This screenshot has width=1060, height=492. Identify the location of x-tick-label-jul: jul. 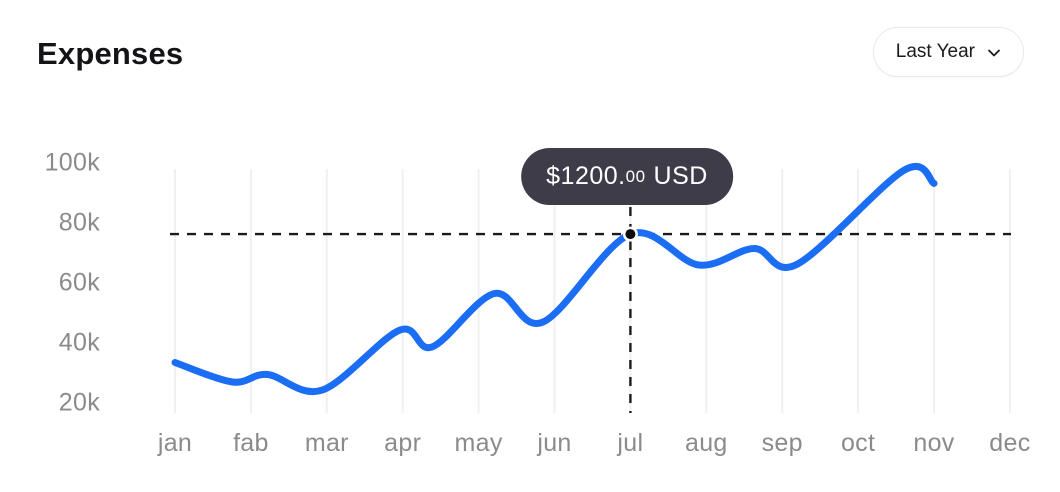
(630, 443).